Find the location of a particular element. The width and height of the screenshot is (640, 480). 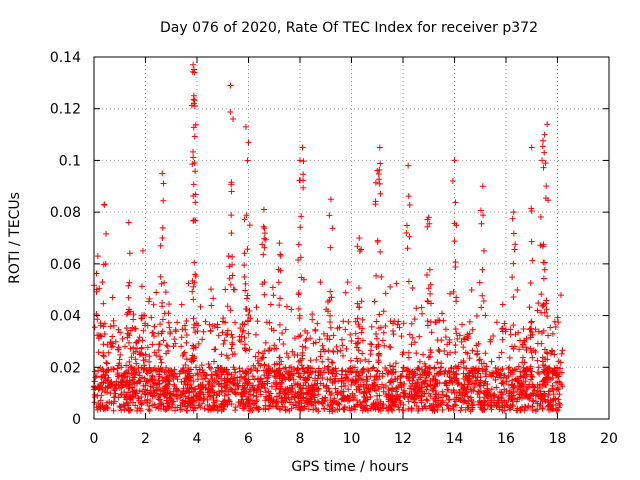

y-tick-label: 0.1 is located at coordinates (70, 161).